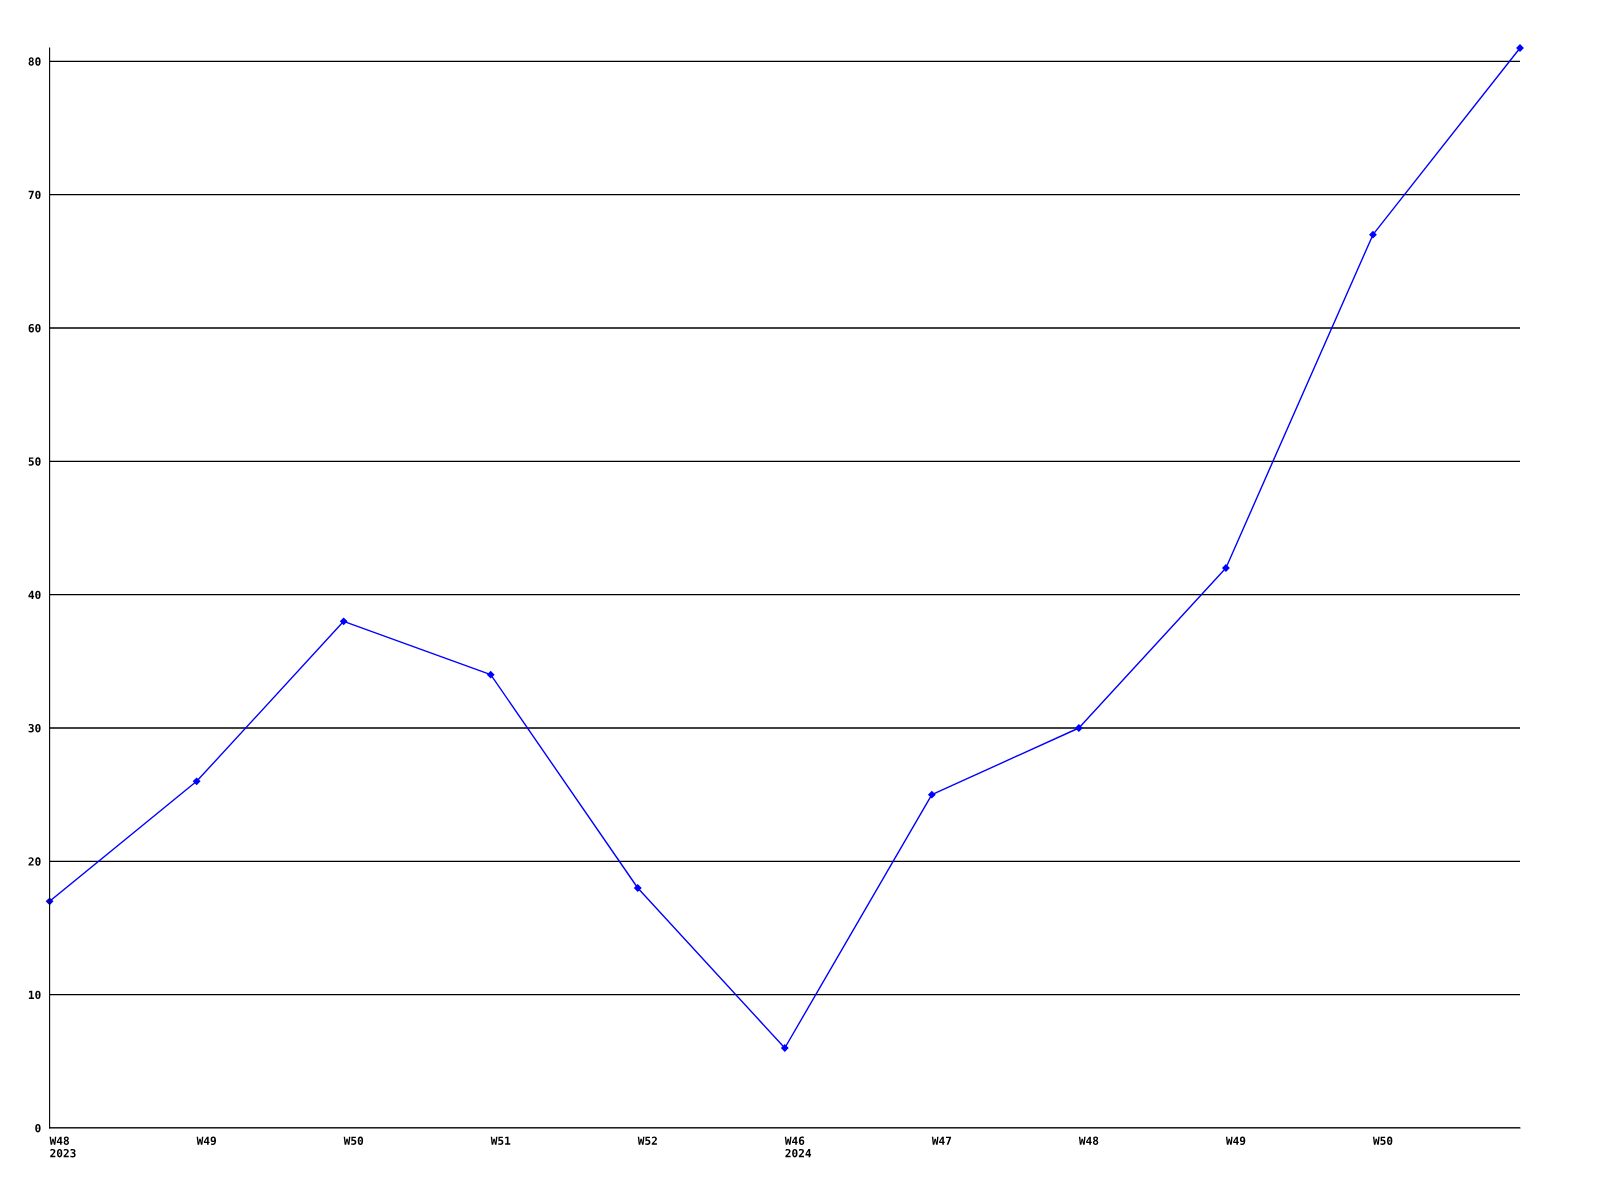  What do you see at coordinates (62, 1147) in the screenshot?
I see `x-tick-label: W48 2023` at bounding box center [62, 1147].